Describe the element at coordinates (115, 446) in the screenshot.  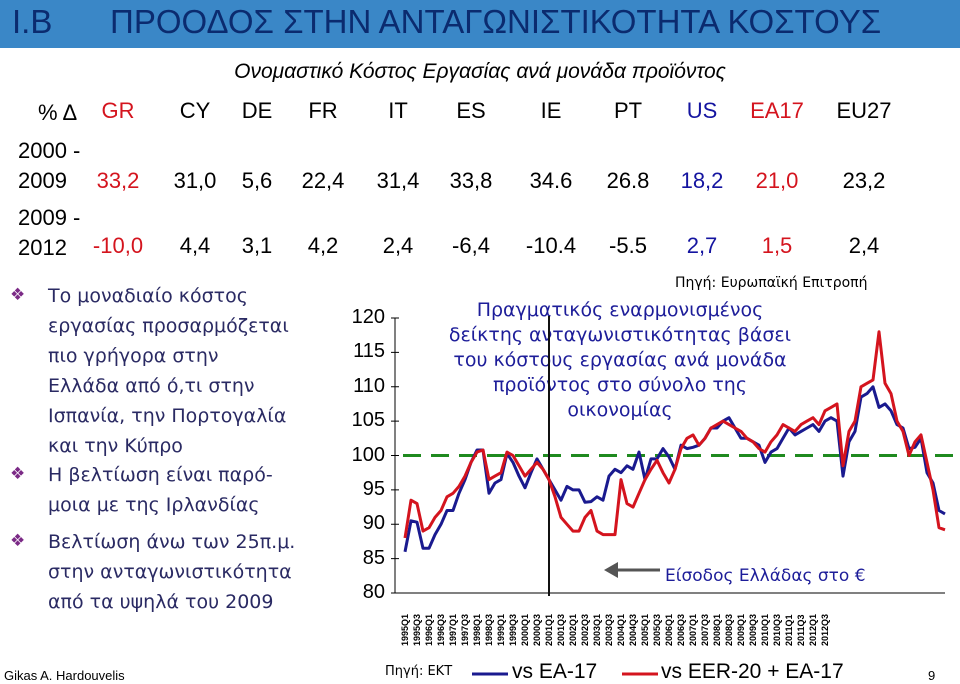
I see `bullet-text-line: και την Κύπρο` at that location.